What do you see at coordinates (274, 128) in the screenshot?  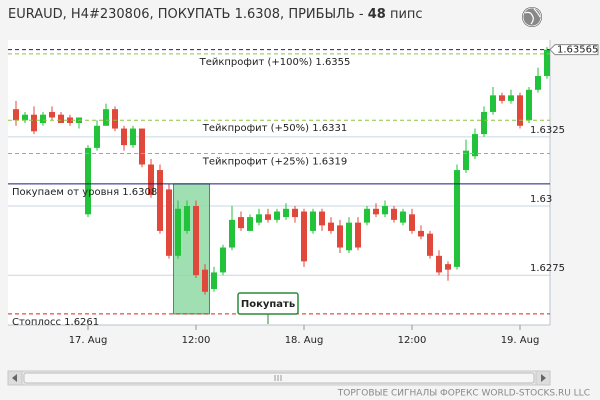 I see `level-label: Тейкпрофит (+50%) 1.6331` at bounding box center [274, 128].